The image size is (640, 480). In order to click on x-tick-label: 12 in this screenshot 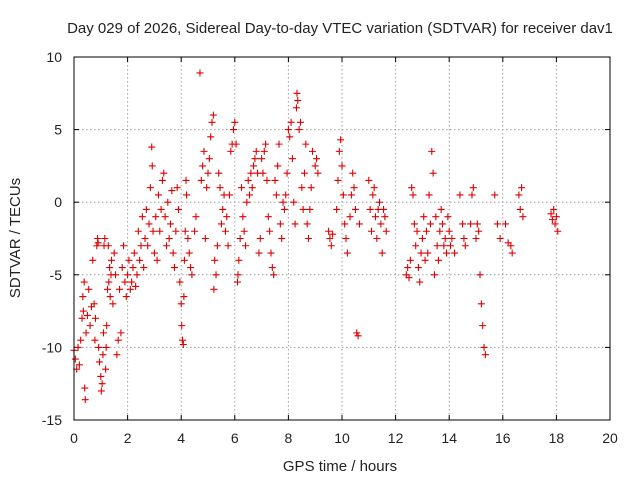, I will do `click(396, 438)`.